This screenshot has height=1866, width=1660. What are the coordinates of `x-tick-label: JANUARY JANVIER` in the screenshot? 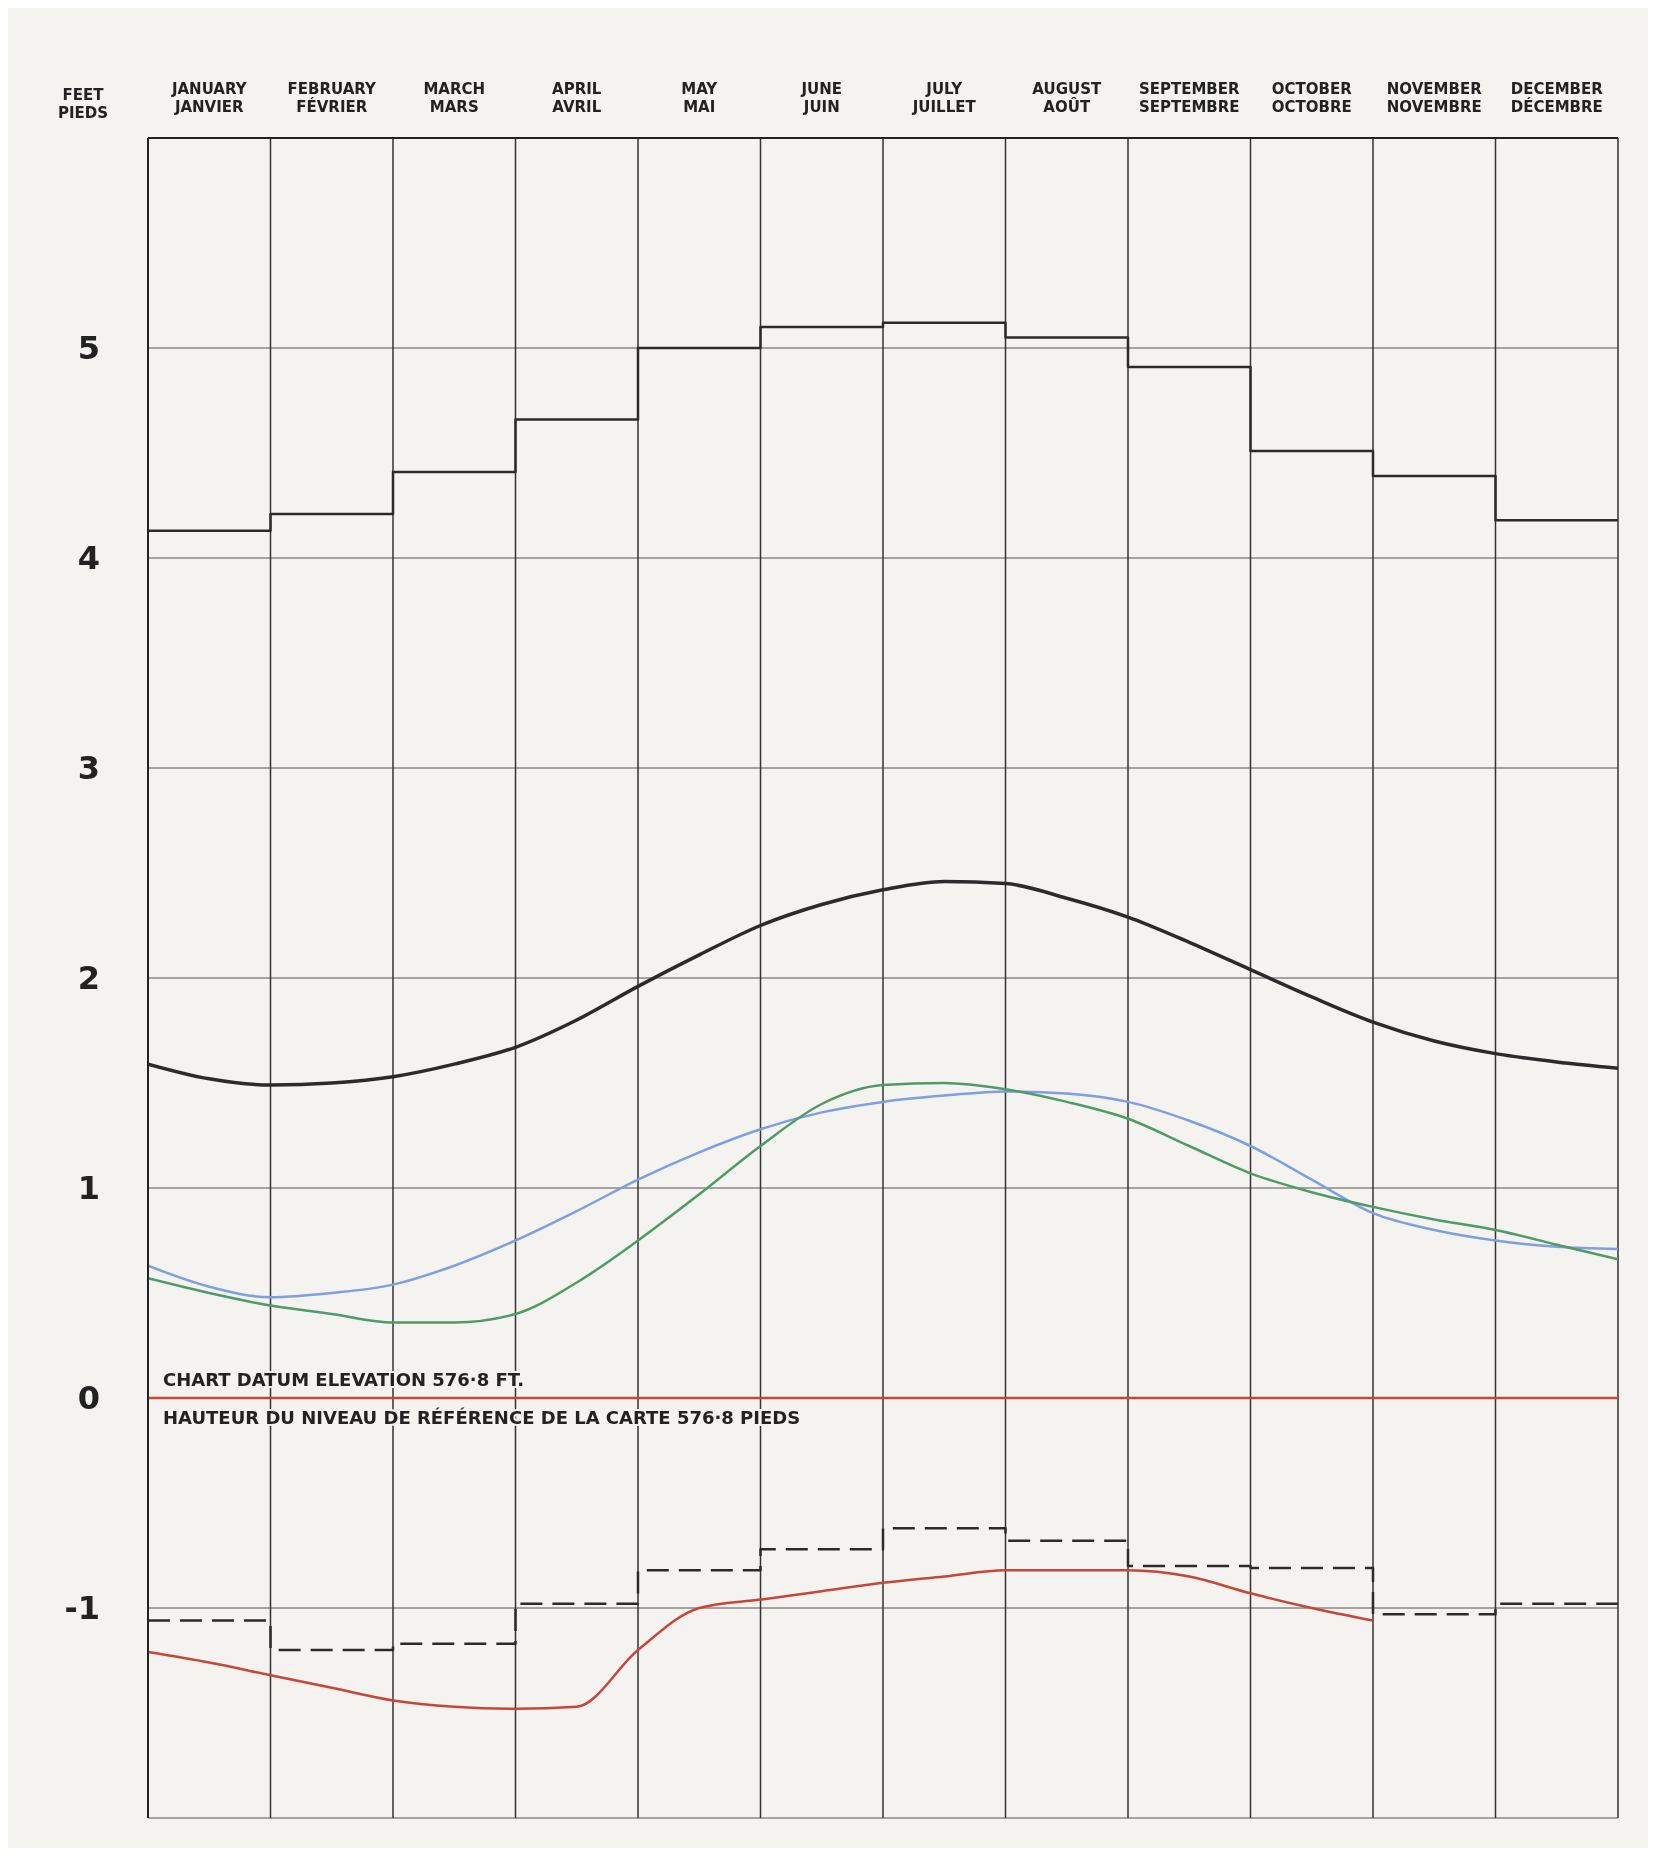 It's located at (209, 98).